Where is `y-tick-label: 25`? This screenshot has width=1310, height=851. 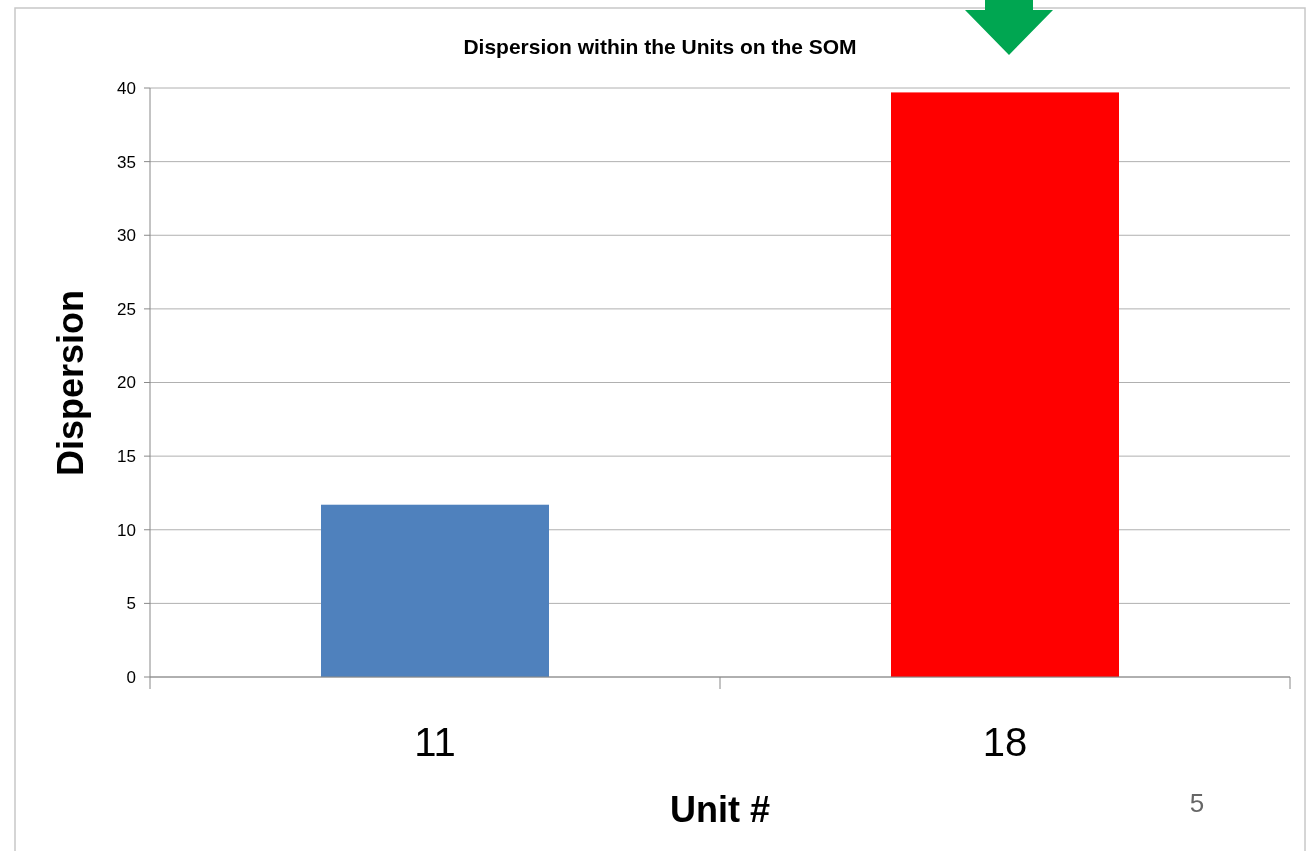
y-tick-label: 25 is located at coordinates (126, 309).